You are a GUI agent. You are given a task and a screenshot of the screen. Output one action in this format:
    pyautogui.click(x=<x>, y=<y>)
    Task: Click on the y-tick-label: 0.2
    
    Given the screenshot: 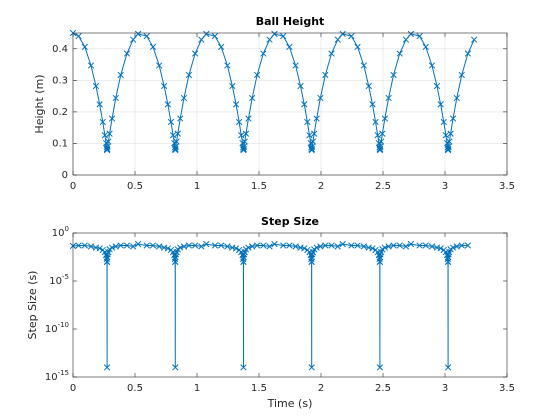 What is the action you would take?
    pyautogui.click(x=60, y=112)
    